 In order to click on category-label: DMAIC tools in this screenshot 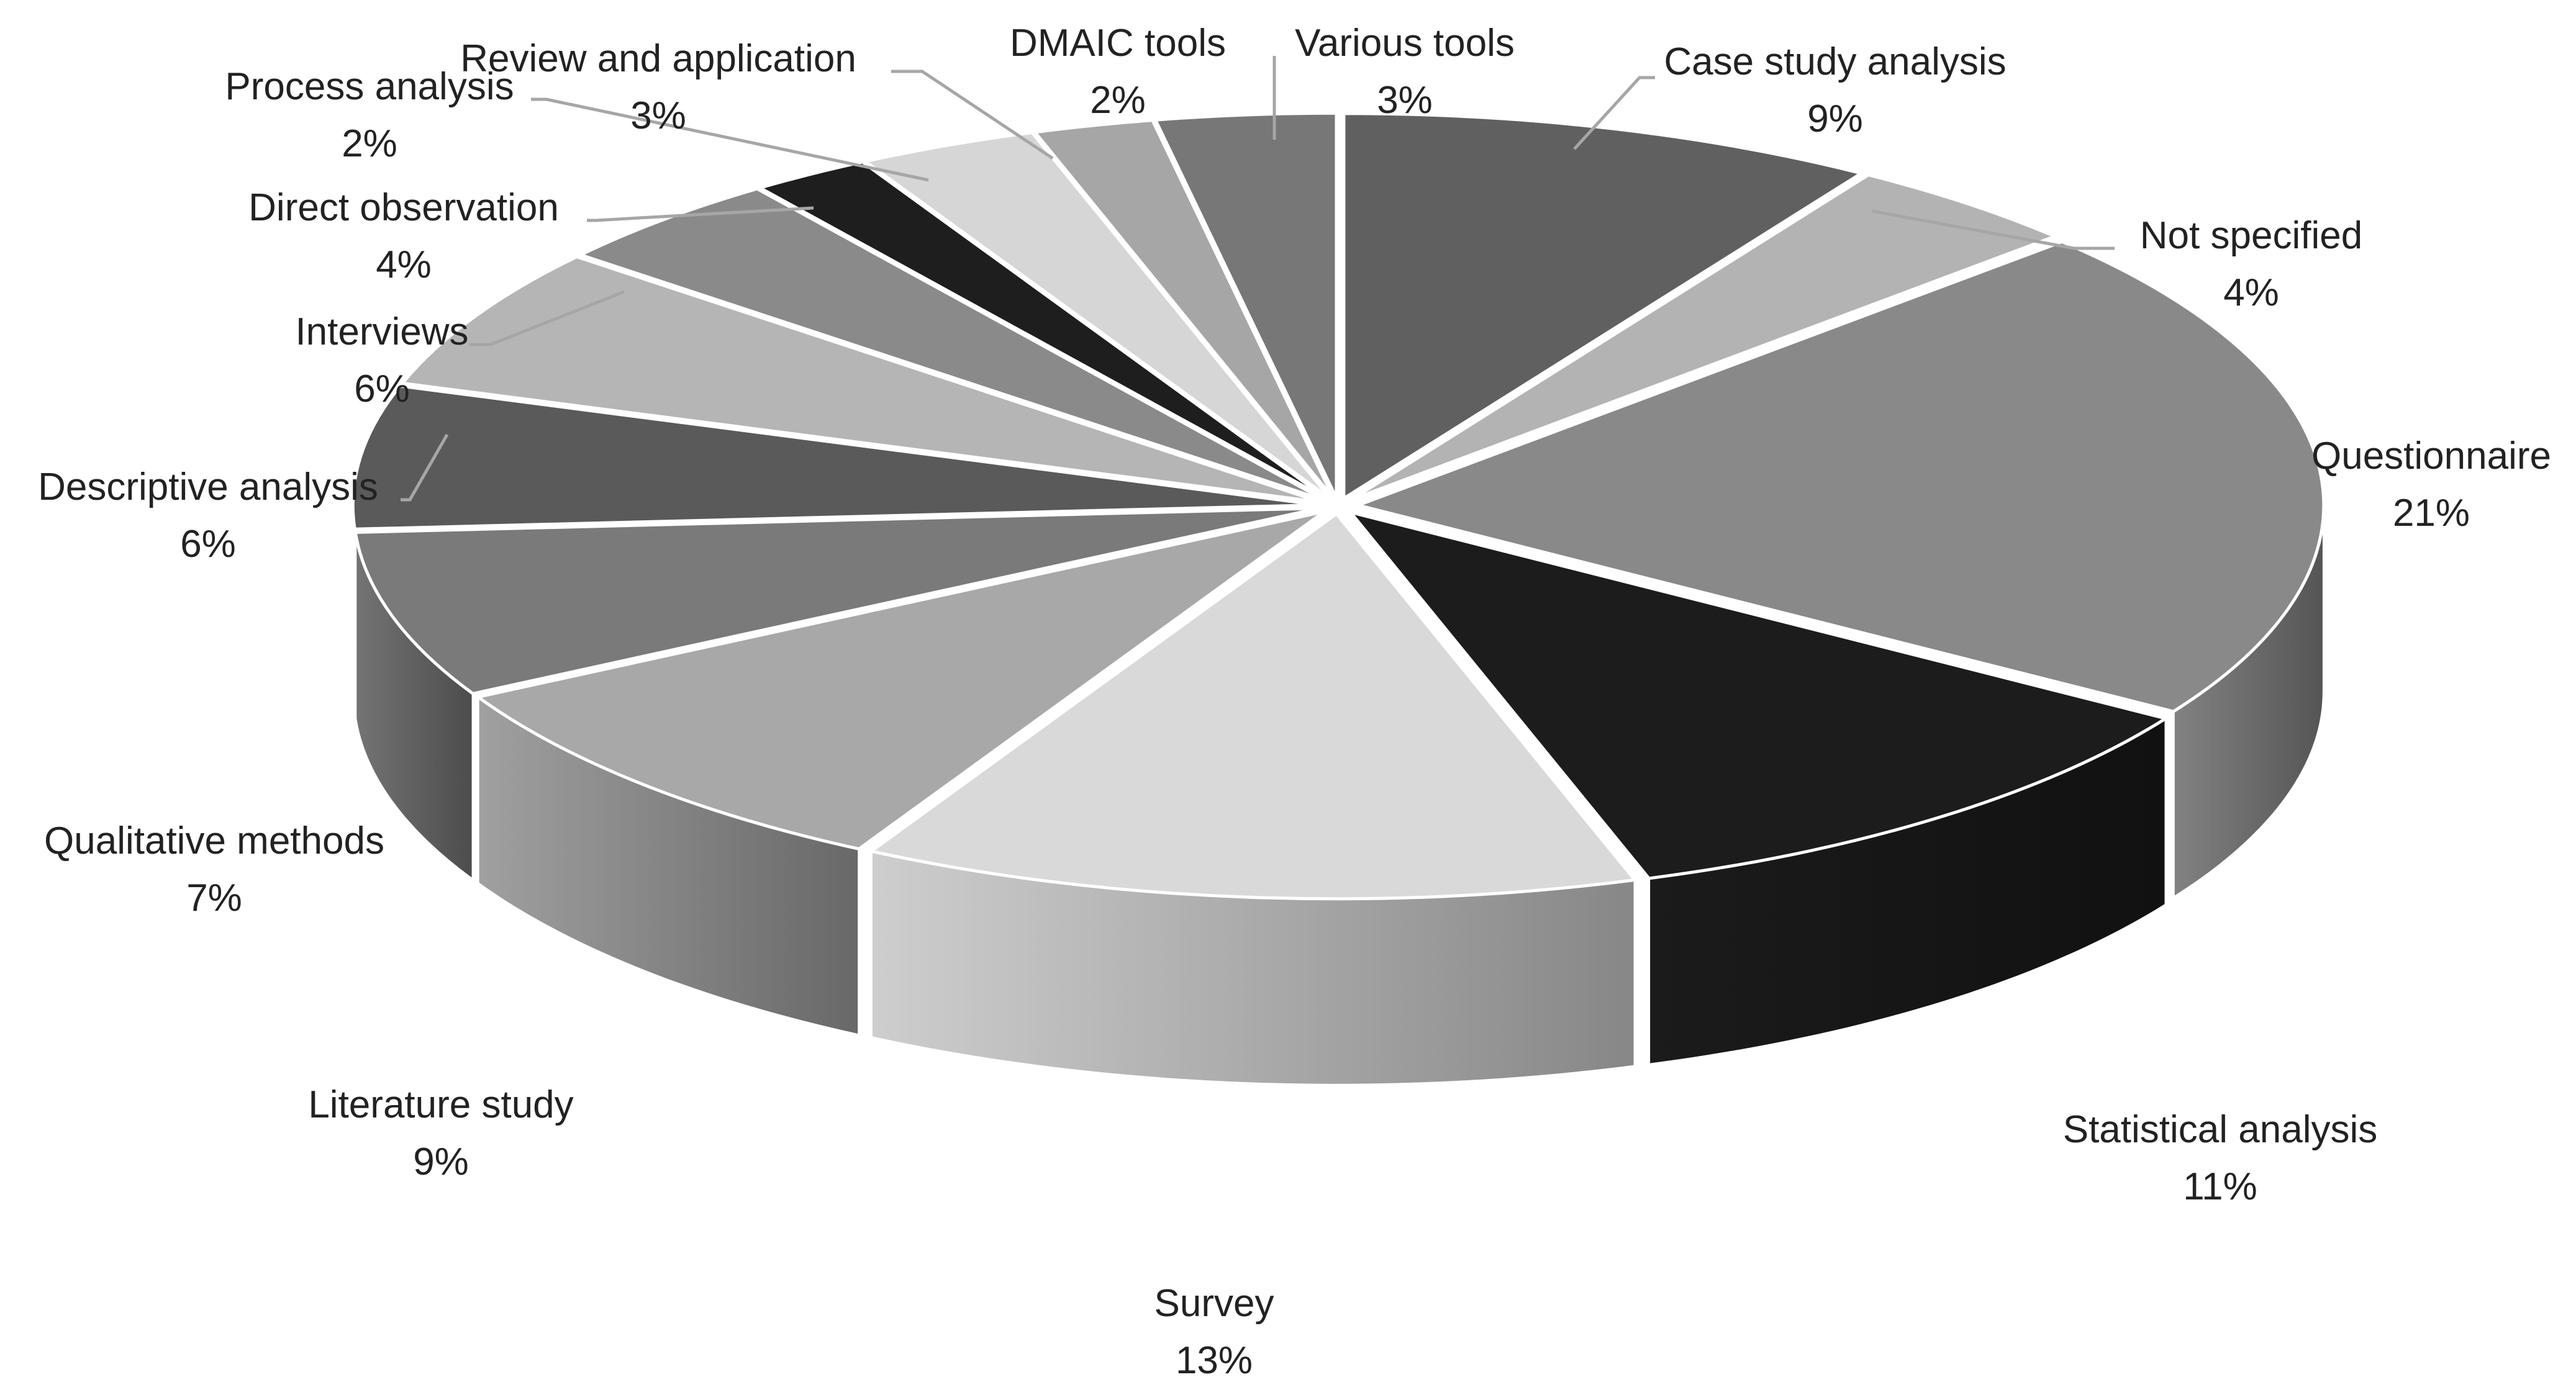, I will do `click(1118, 44)`.